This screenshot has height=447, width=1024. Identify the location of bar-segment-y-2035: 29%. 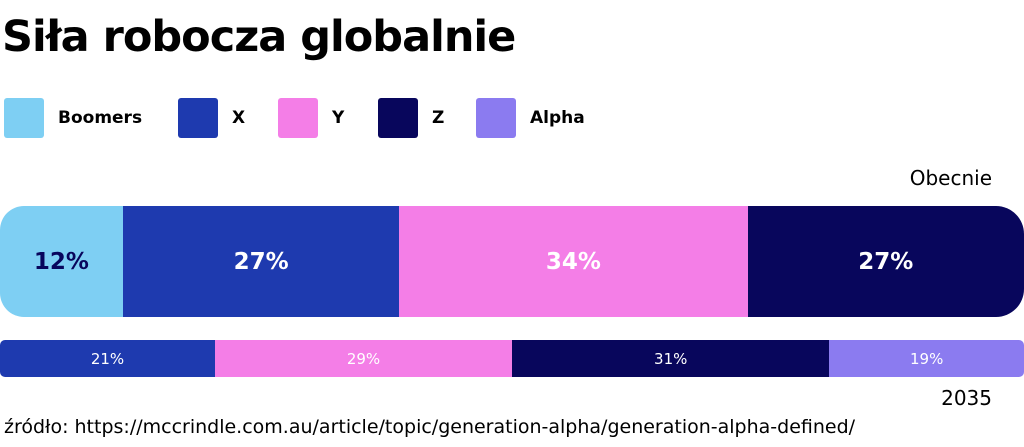
(363, 358).